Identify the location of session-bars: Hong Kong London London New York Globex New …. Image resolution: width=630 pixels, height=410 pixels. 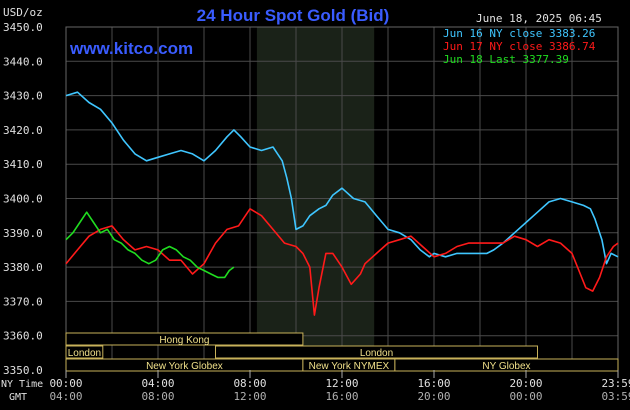
(342, 352).